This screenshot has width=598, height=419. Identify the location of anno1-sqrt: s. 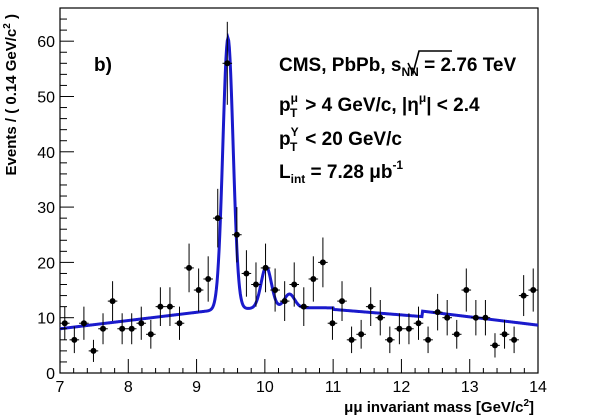
(396, 65).